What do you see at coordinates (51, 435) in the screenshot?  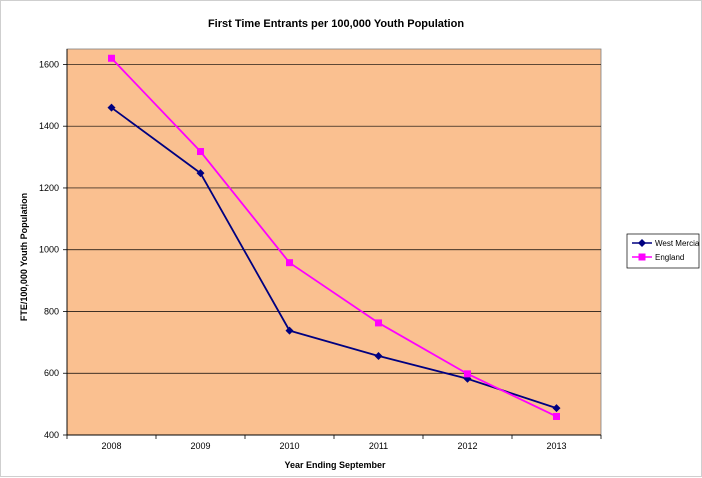 I see `y-tick-label-400: 400` at bounding box center [51, 435].